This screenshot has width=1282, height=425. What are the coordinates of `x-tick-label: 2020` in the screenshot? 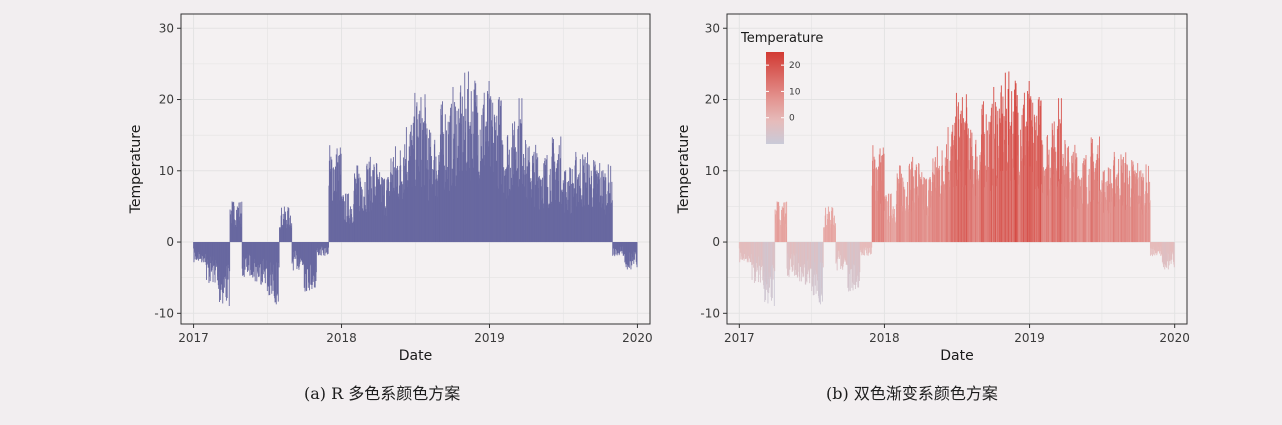 It's located at (1174, 338).